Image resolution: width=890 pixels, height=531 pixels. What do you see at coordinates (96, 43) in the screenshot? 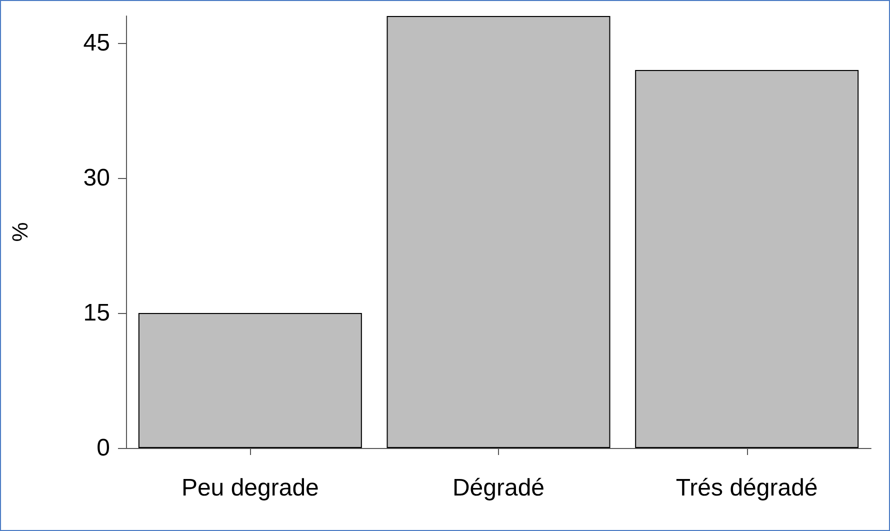
I see `y-tick-label: 45` at bounding box center [96, 43].